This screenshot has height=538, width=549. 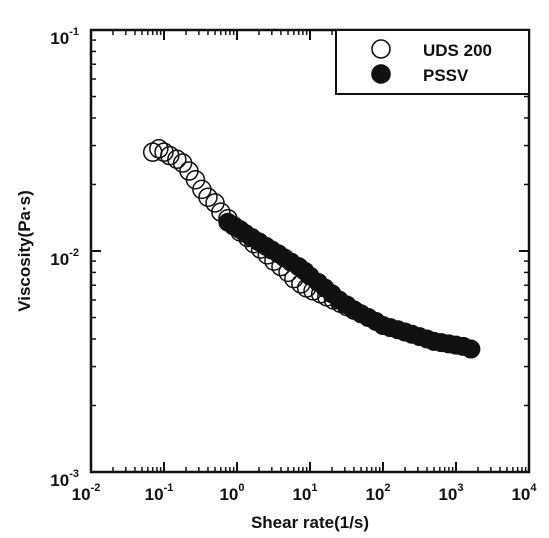 I want to click on legend: UDS 200 PSSV, so click(x=432, y=62).